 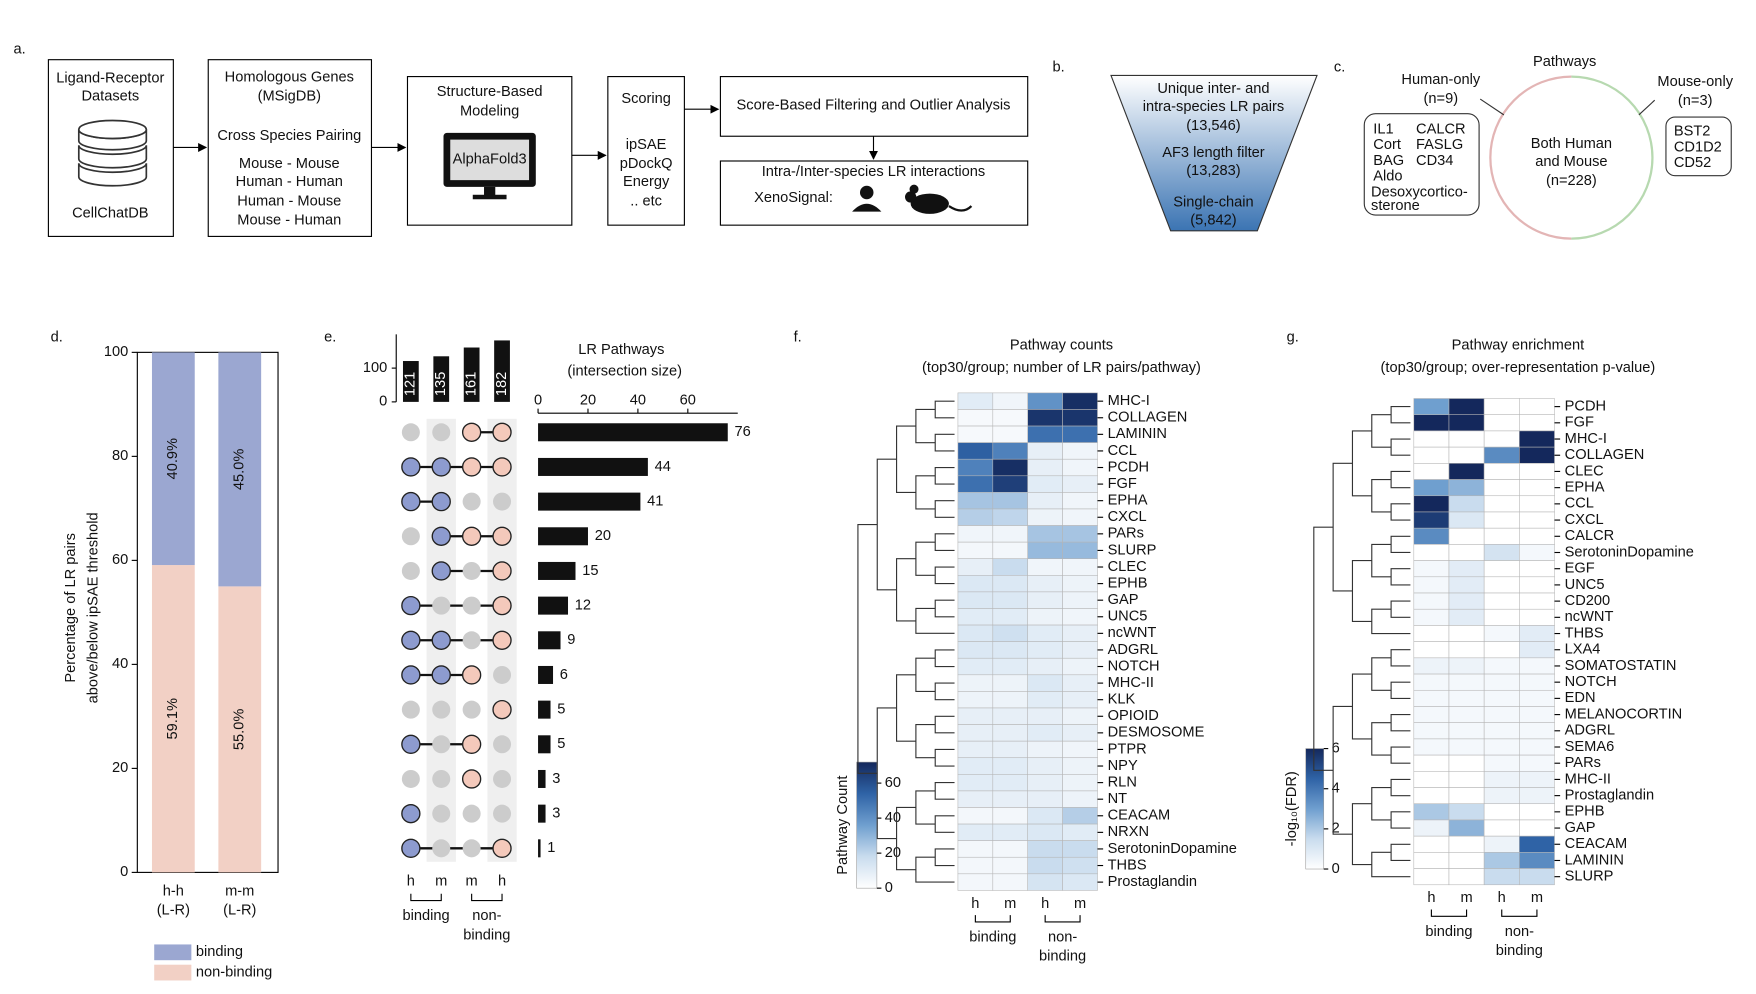 I want to click on row-label: GAP, so click(x=1123, y=600).